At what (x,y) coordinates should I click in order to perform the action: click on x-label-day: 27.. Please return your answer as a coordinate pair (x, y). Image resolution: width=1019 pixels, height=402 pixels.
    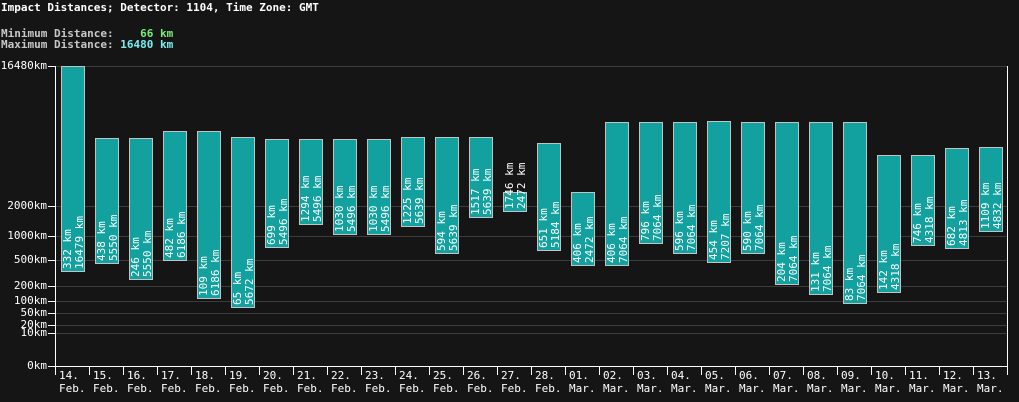
    Looking at the image, I should click on (511, 375).